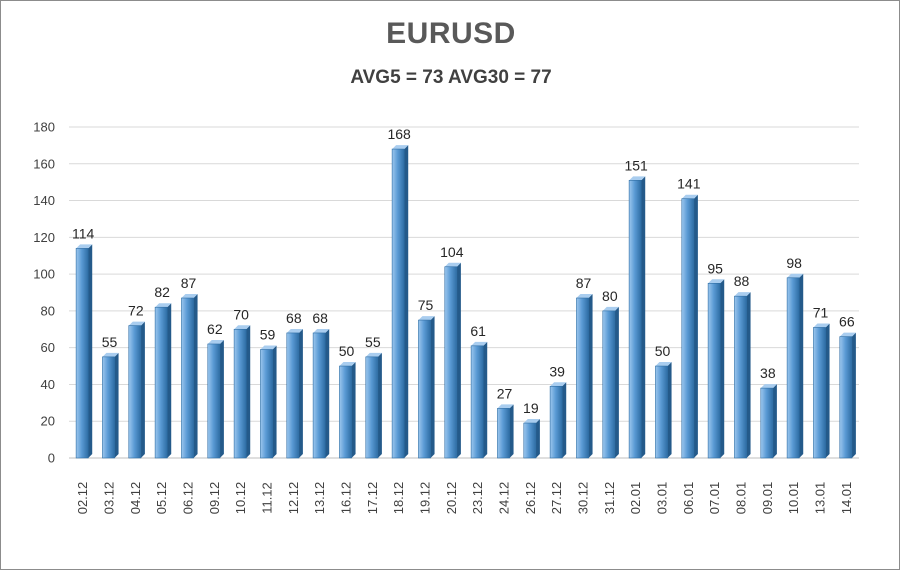 The image size is (900, 570). I want to click on x-tick-label: 05.12, so click(161, 498).